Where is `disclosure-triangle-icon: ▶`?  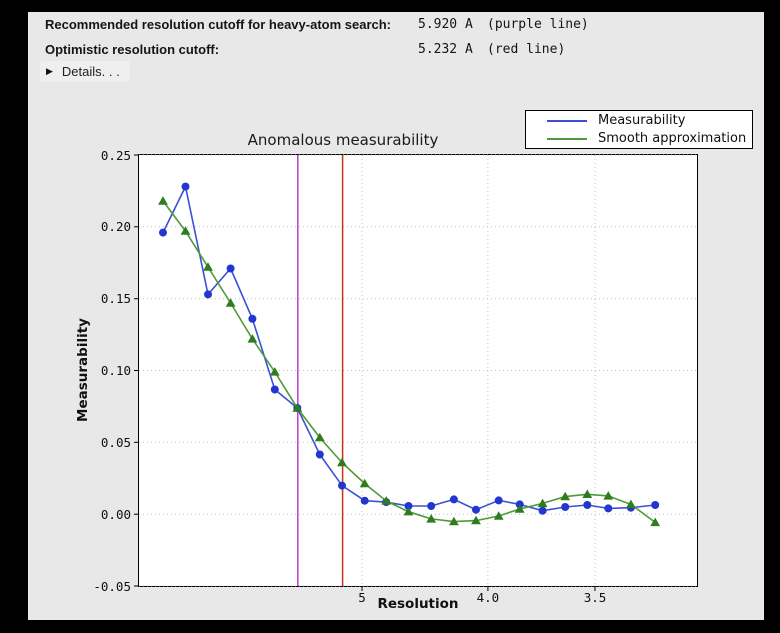 disclosure-triangle-icon: ▶ is located at coordinates (49, 71).